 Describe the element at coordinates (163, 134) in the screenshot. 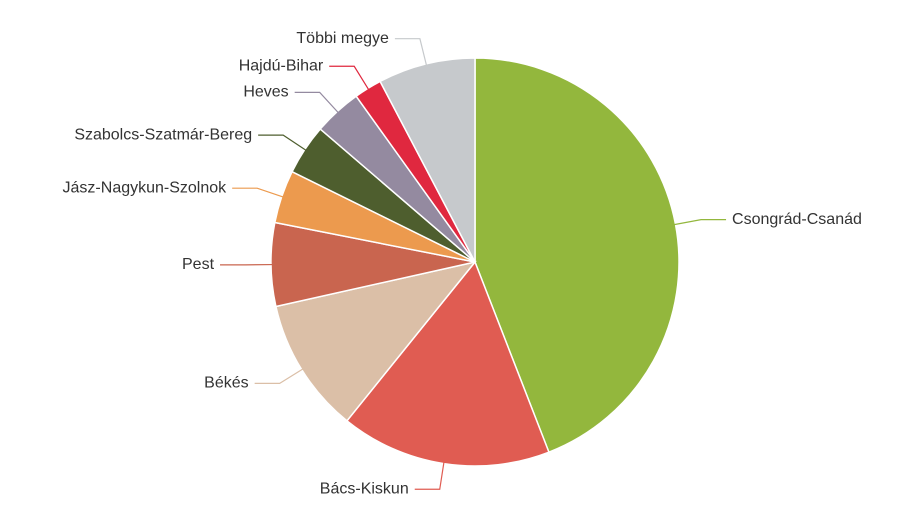

I see `slice-label: Szabolcs-Szatmár-Bereg` at that location.